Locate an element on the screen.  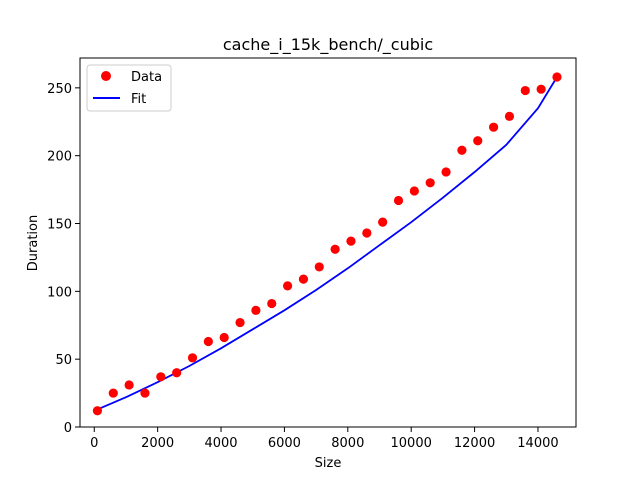
chart-title: cache_i_15k_bench/_cubic is located at coordinates (328, 45).